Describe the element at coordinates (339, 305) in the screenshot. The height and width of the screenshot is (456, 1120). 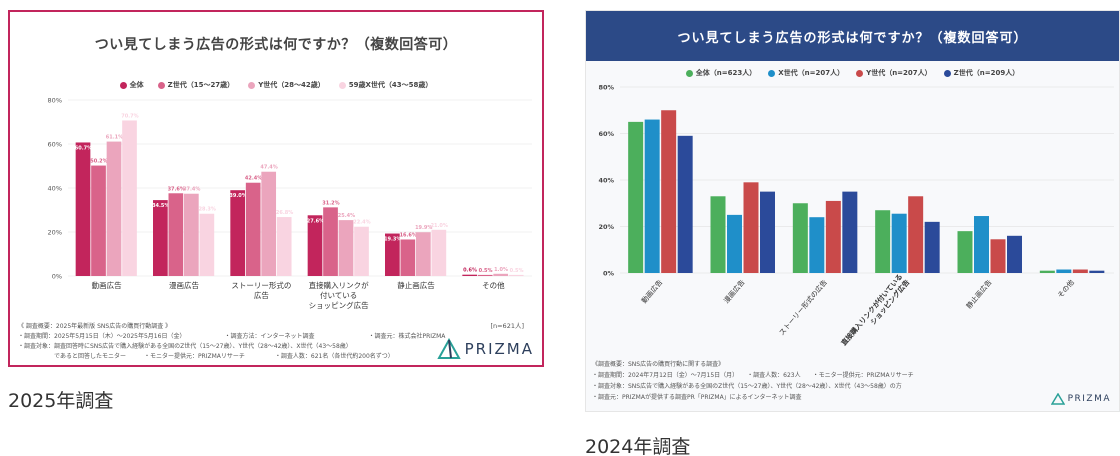
I see `x-tick-label: ショッピング広告` at that location.